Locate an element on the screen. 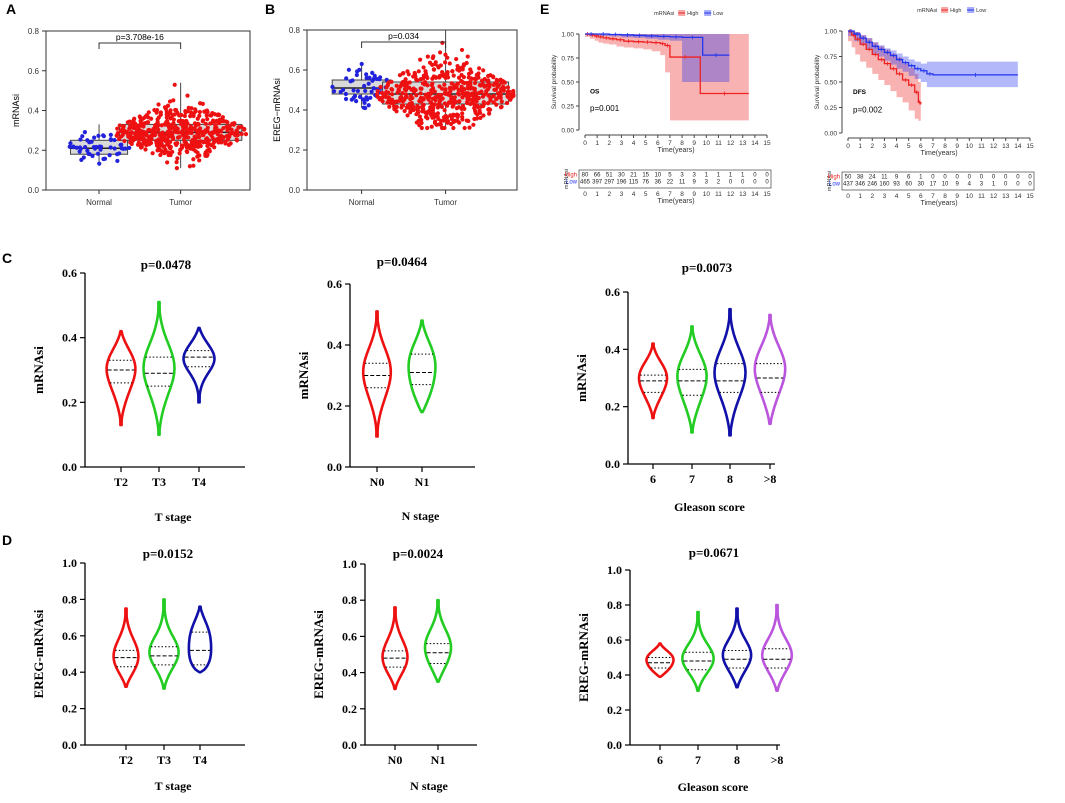  x-tick-label: 4 is located at coordinates (897, 146).